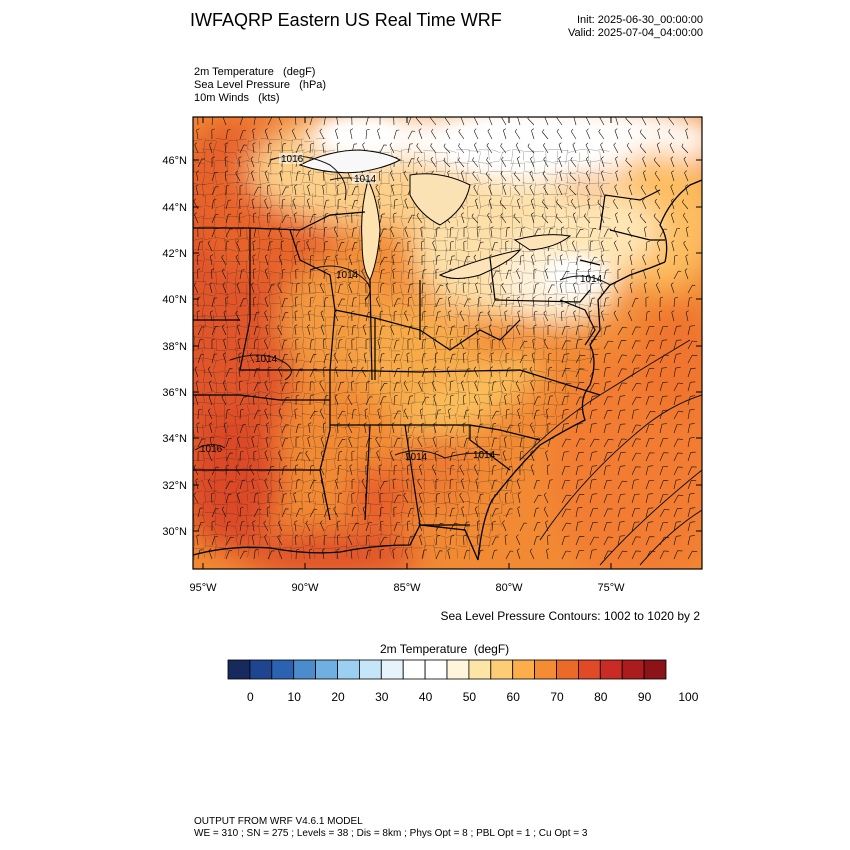  What do you see at coordinates (426, 697) in the screenshot?
I see `colorbar-tick-label: 40` at bounding box center [426, 697].